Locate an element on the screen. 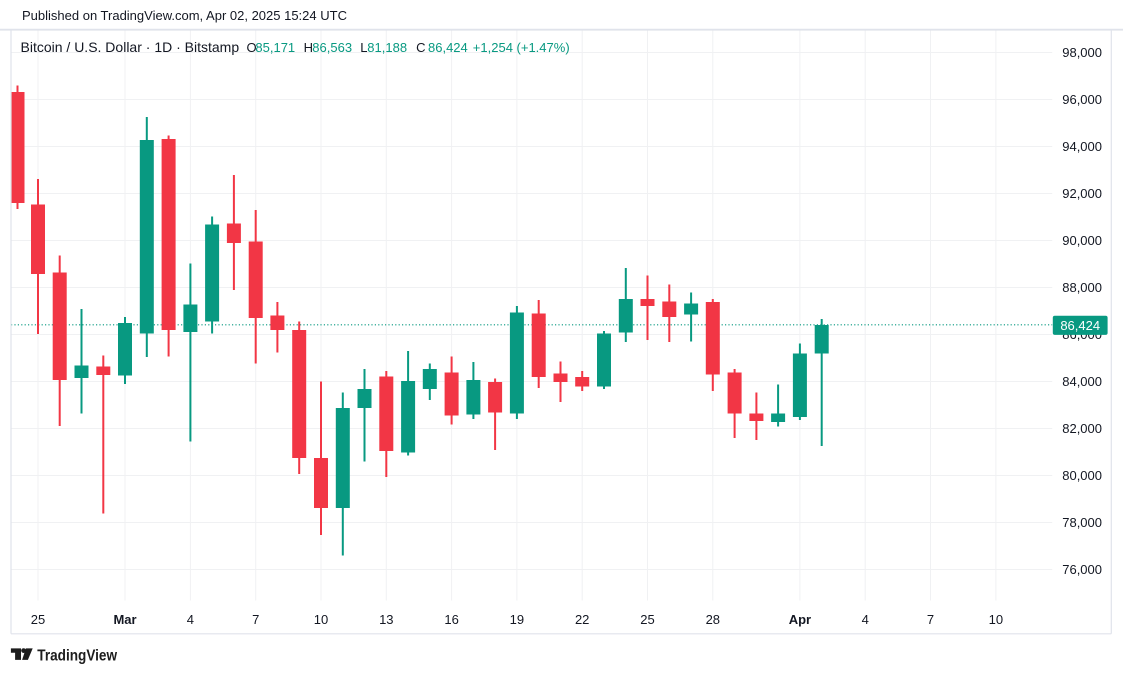 The width and height of the screenshot is (1123, 674). svg-text: 98,000 is located at coordinates (1082, 52).